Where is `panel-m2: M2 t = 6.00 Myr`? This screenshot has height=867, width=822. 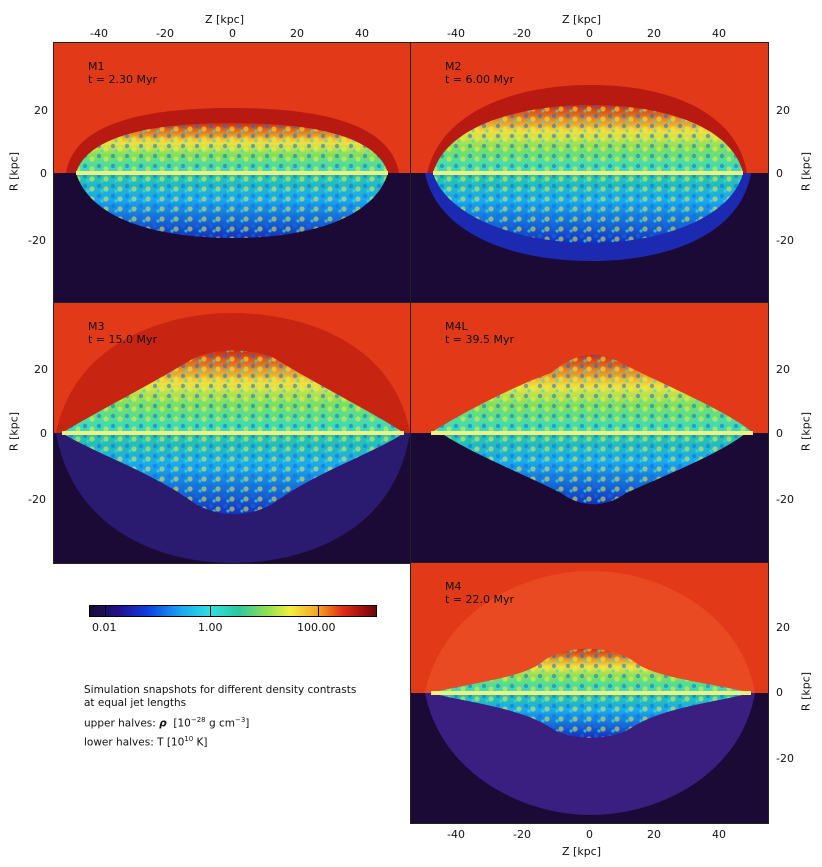
panel-m2: M2 t = 6.00 Myr is located at coordinates (589, 173).